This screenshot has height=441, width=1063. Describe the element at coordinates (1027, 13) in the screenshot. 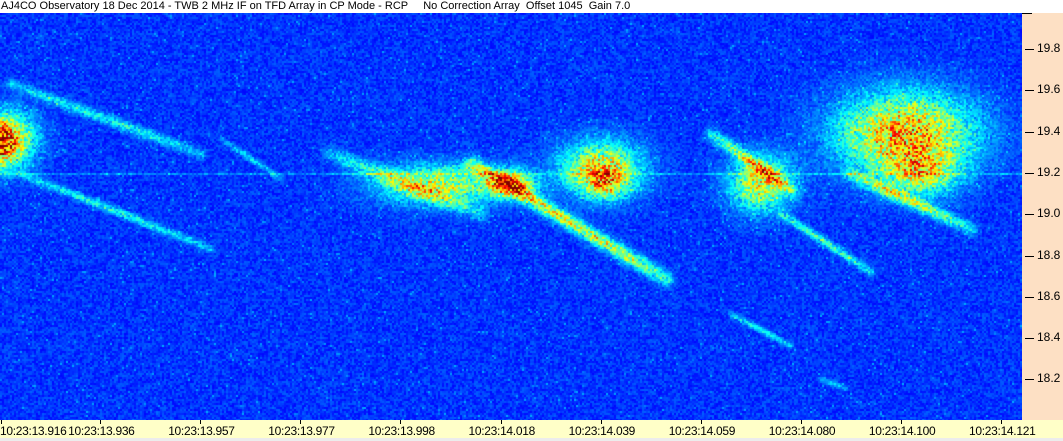

I see `y-axis-top-mark` at that location.